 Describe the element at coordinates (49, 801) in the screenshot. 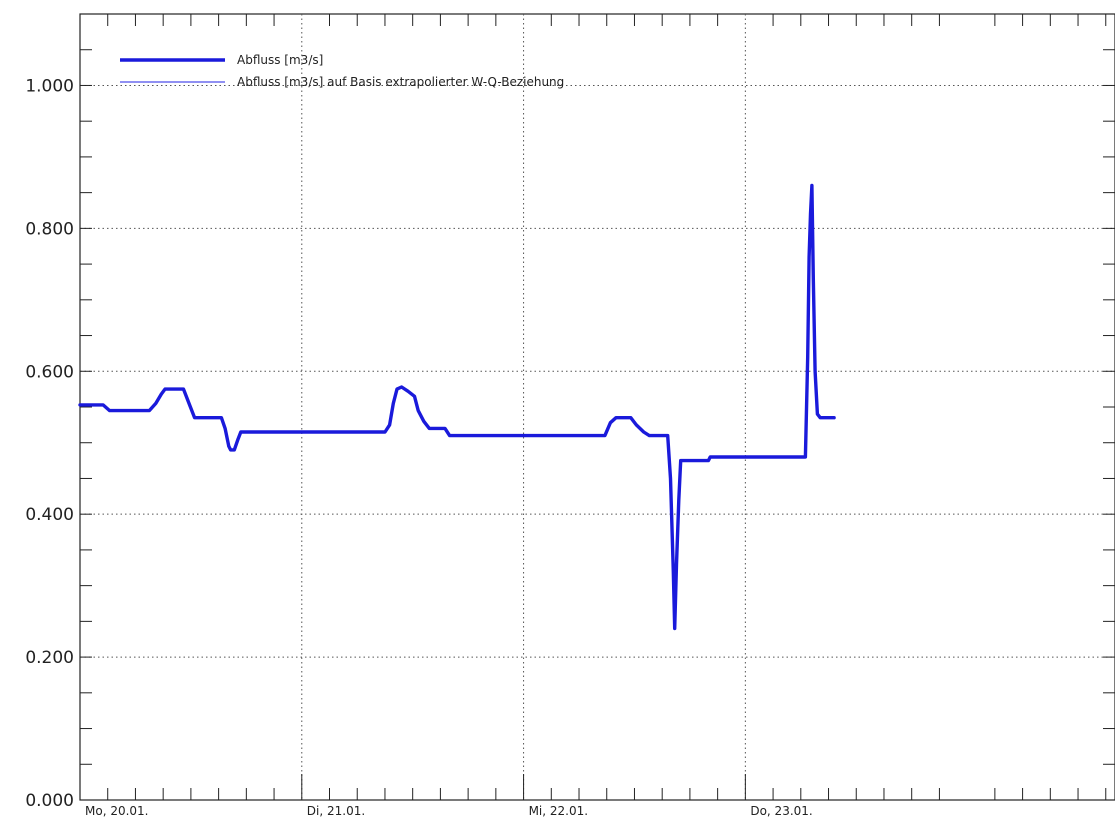

I see `y-tick-label: 0.000` at that location.